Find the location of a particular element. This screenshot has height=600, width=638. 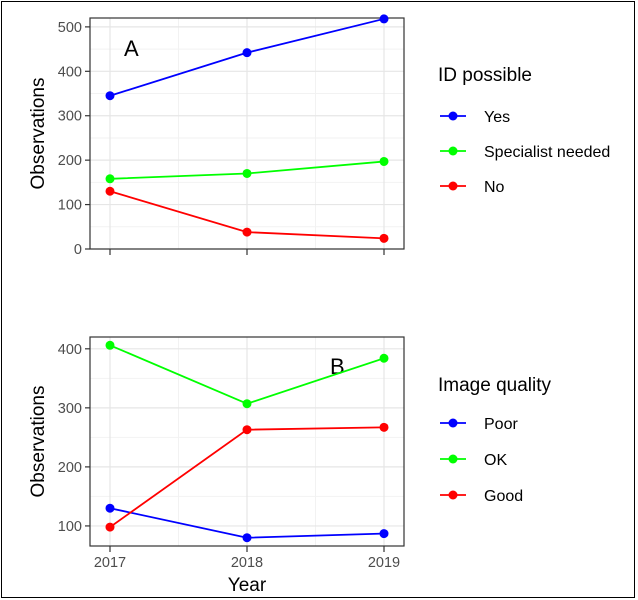

x-axis-title: Year is located at coordinates (247, 585).